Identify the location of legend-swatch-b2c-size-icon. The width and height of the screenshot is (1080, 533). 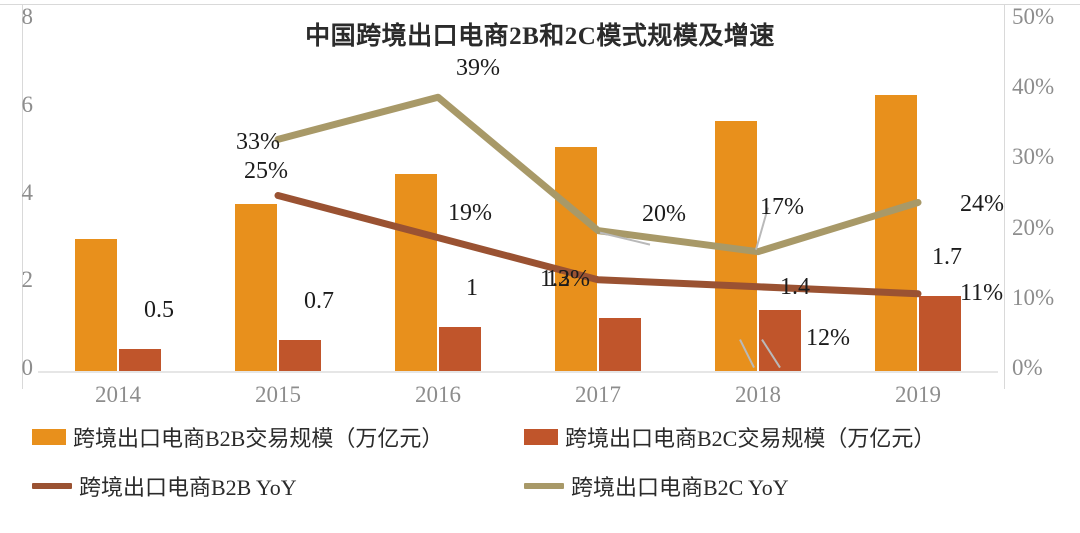
(541, 437).